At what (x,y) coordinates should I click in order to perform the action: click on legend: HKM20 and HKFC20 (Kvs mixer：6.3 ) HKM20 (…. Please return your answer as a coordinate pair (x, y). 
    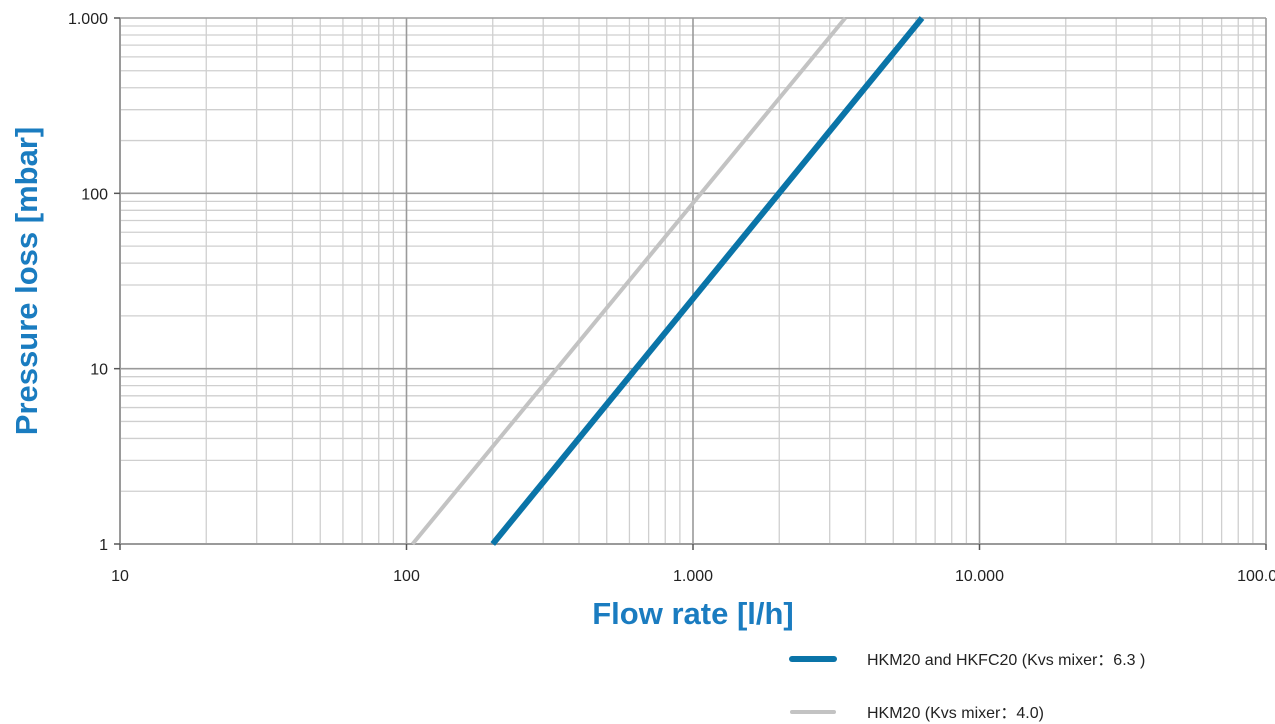
    Looking at the image, I should click on (967, 687).